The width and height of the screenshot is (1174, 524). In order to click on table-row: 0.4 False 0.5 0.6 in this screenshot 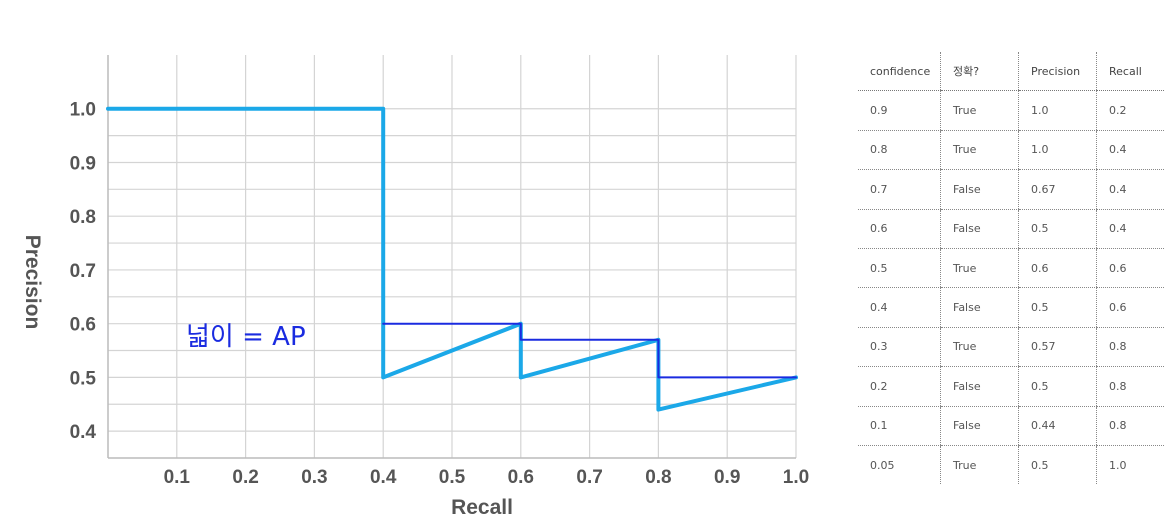, I will do `click(1011, 307)`.